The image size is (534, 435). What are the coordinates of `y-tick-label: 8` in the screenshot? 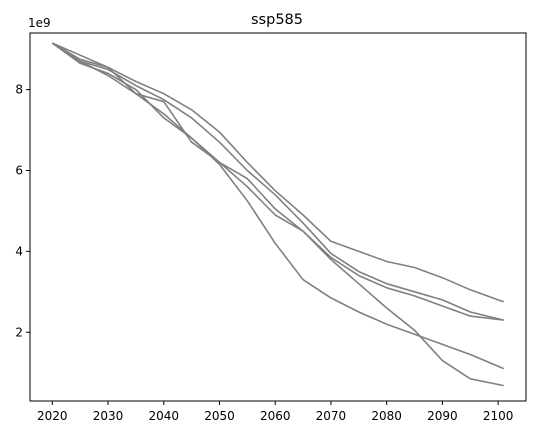 It's located at (19, 90).